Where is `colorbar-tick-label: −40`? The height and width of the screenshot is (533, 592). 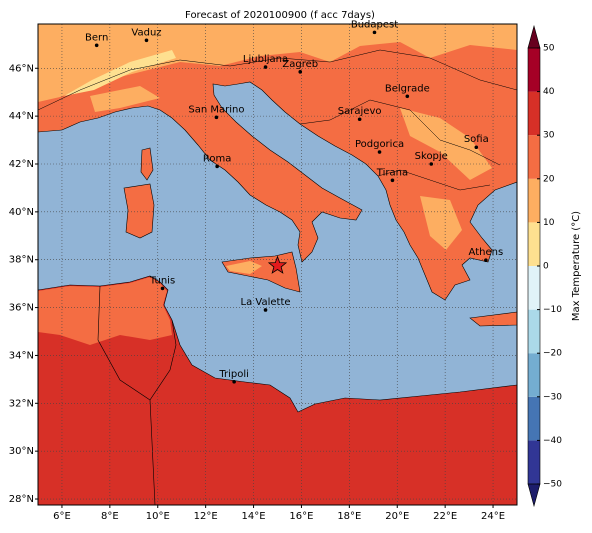 colorbar-tick-label: −40 is located at coordinates (552, 441).